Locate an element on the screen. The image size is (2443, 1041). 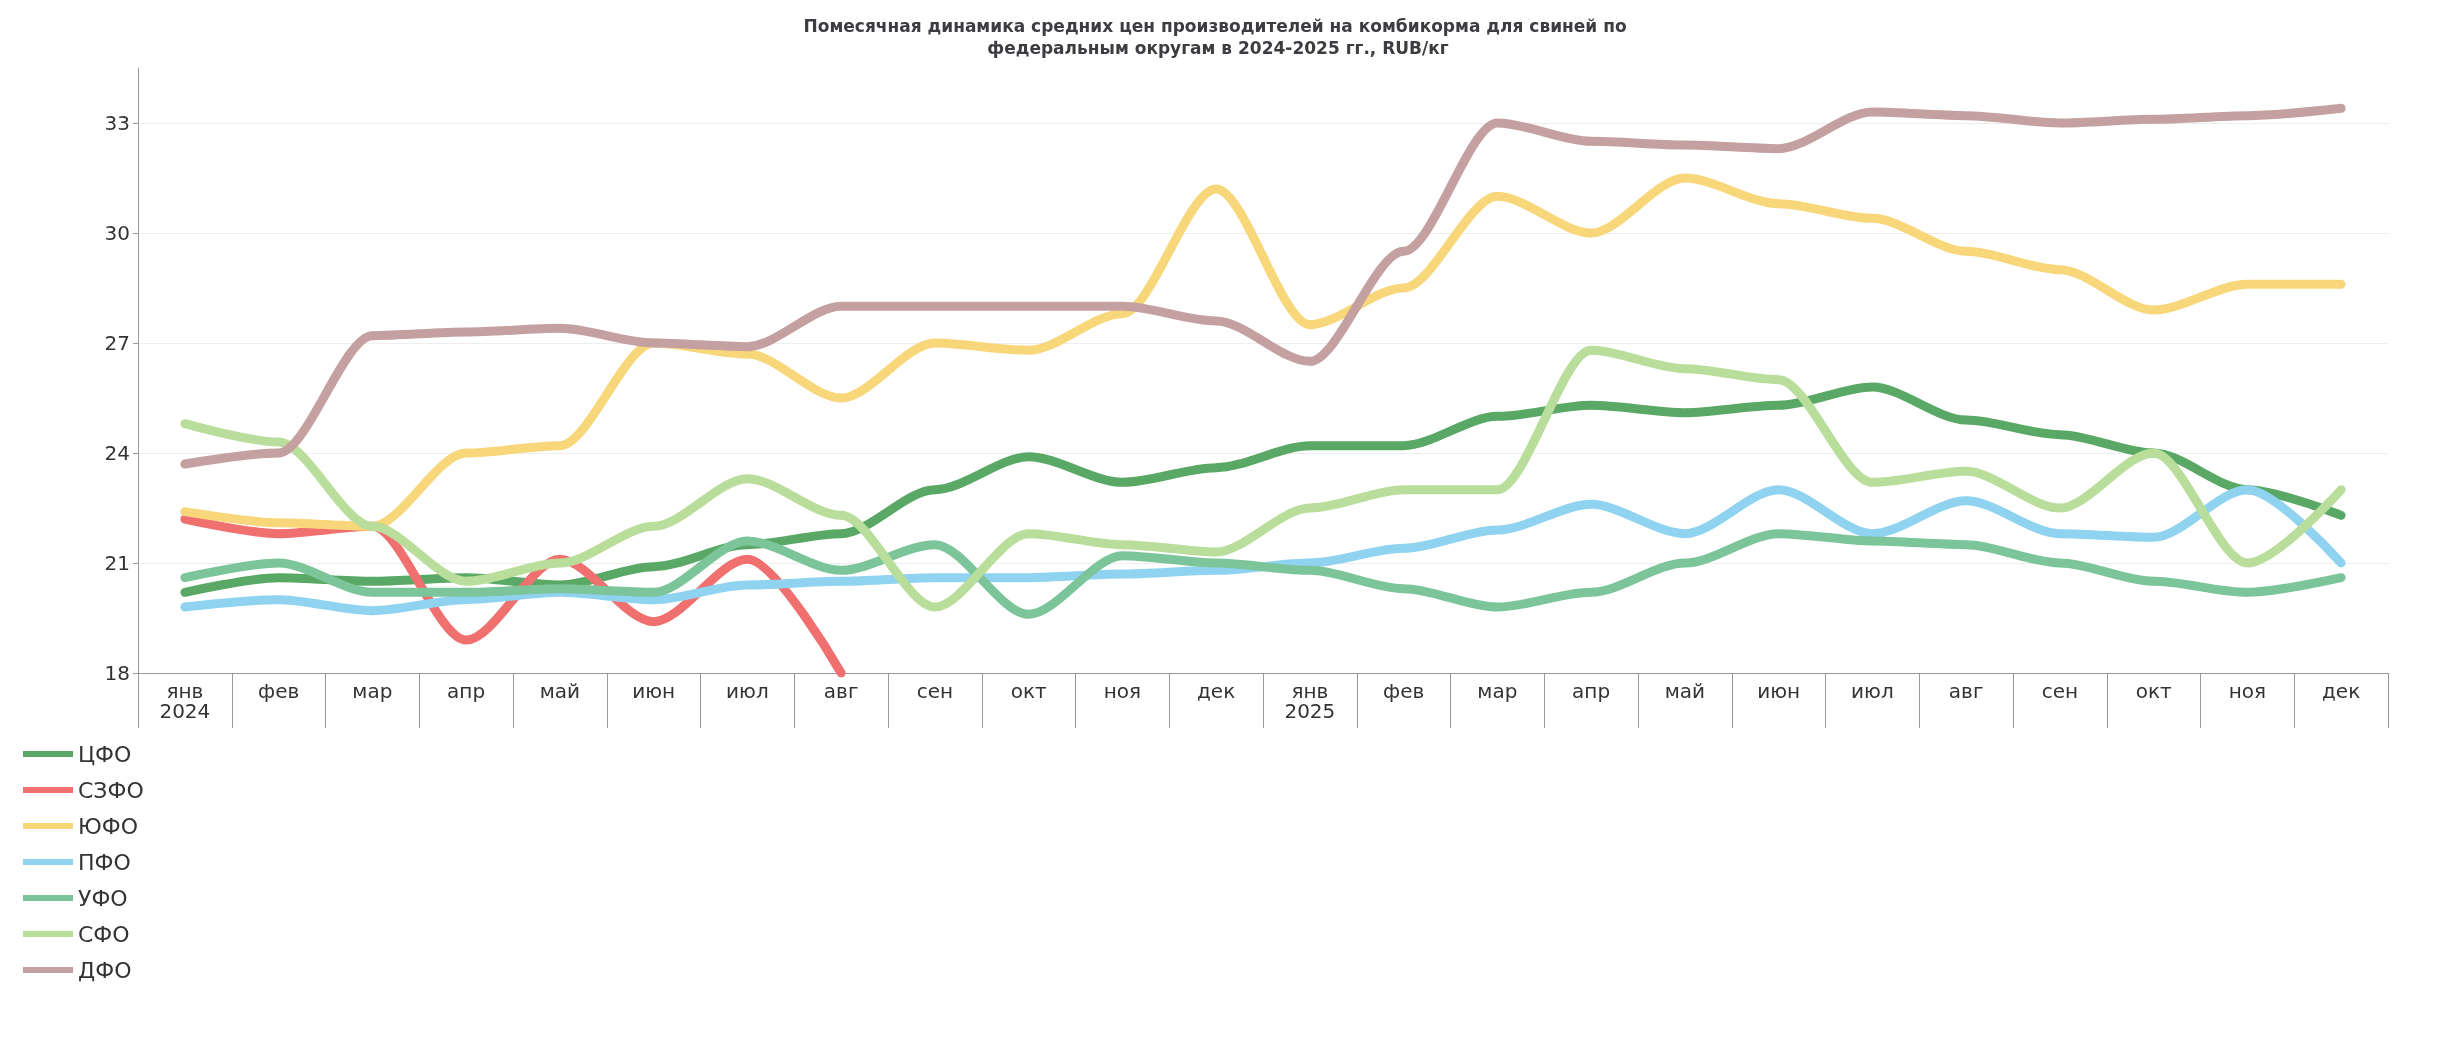
legend-label: ПФО is located at coordinates (104, 862).